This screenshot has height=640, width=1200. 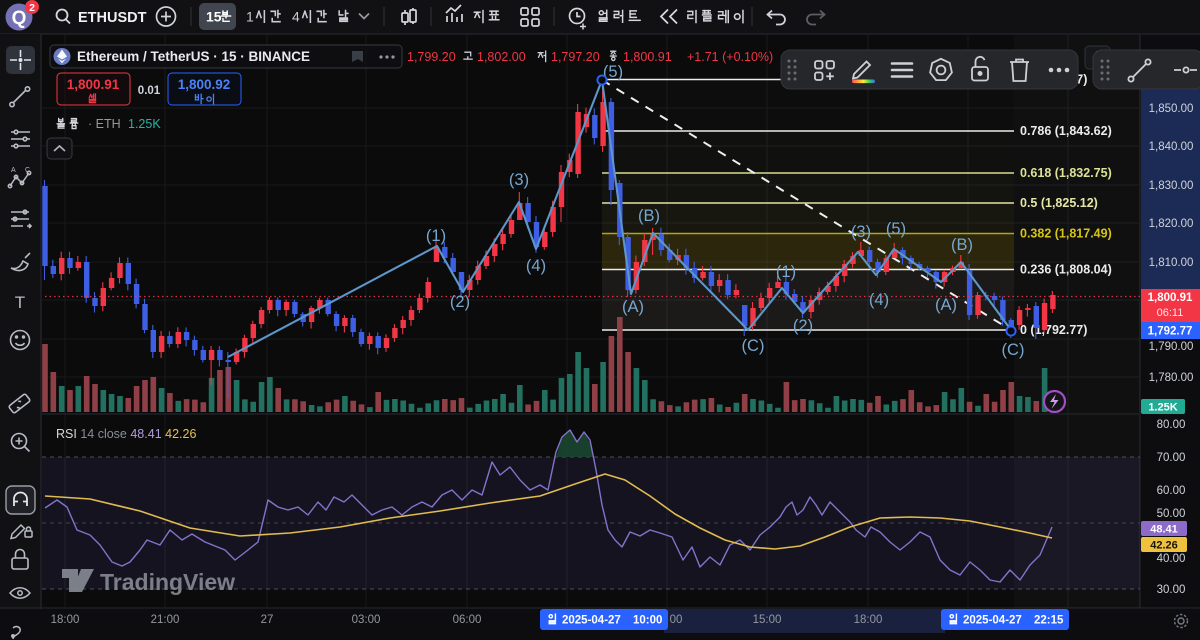 What do you see at coordinates (730, 57) in the screenshot?
I see `svg-text: +1.71 (+0.10%)` at bounding box center [730, 57].